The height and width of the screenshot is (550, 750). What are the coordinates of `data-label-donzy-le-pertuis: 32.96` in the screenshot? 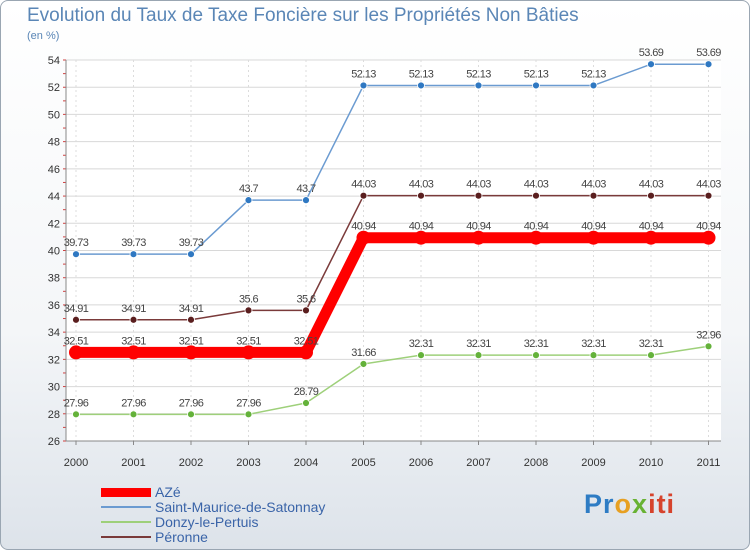 It's located at (708, 335).